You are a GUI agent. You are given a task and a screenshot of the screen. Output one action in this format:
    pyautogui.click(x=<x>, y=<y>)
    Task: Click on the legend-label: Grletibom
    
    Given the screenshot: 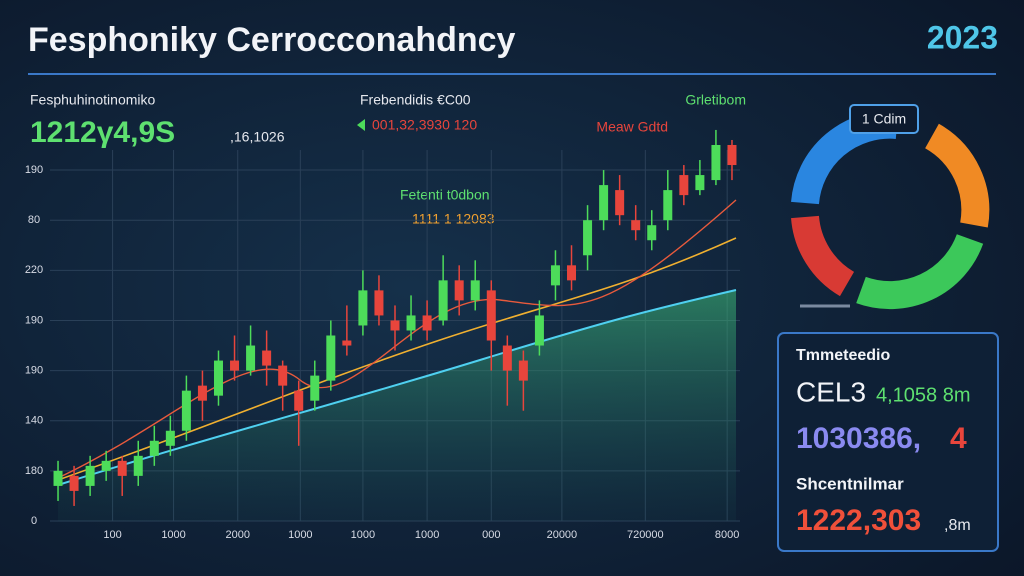 What is the action you would take?
    pyautogui.click(x=715, y=100)
    